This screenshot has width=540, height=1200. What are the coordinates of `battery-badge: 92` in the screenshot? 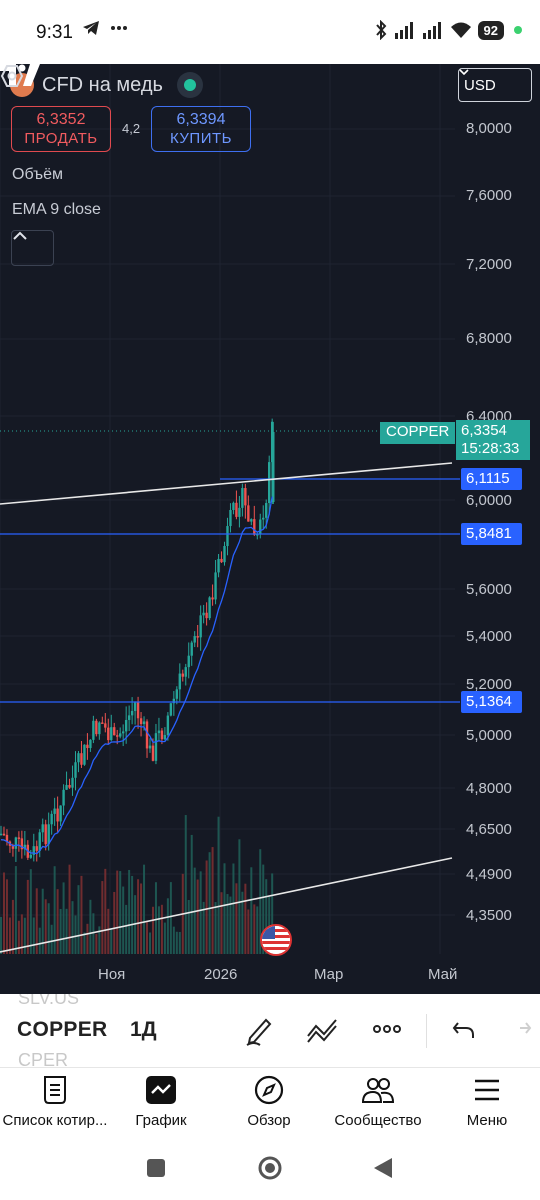 It's located at (490, 30).